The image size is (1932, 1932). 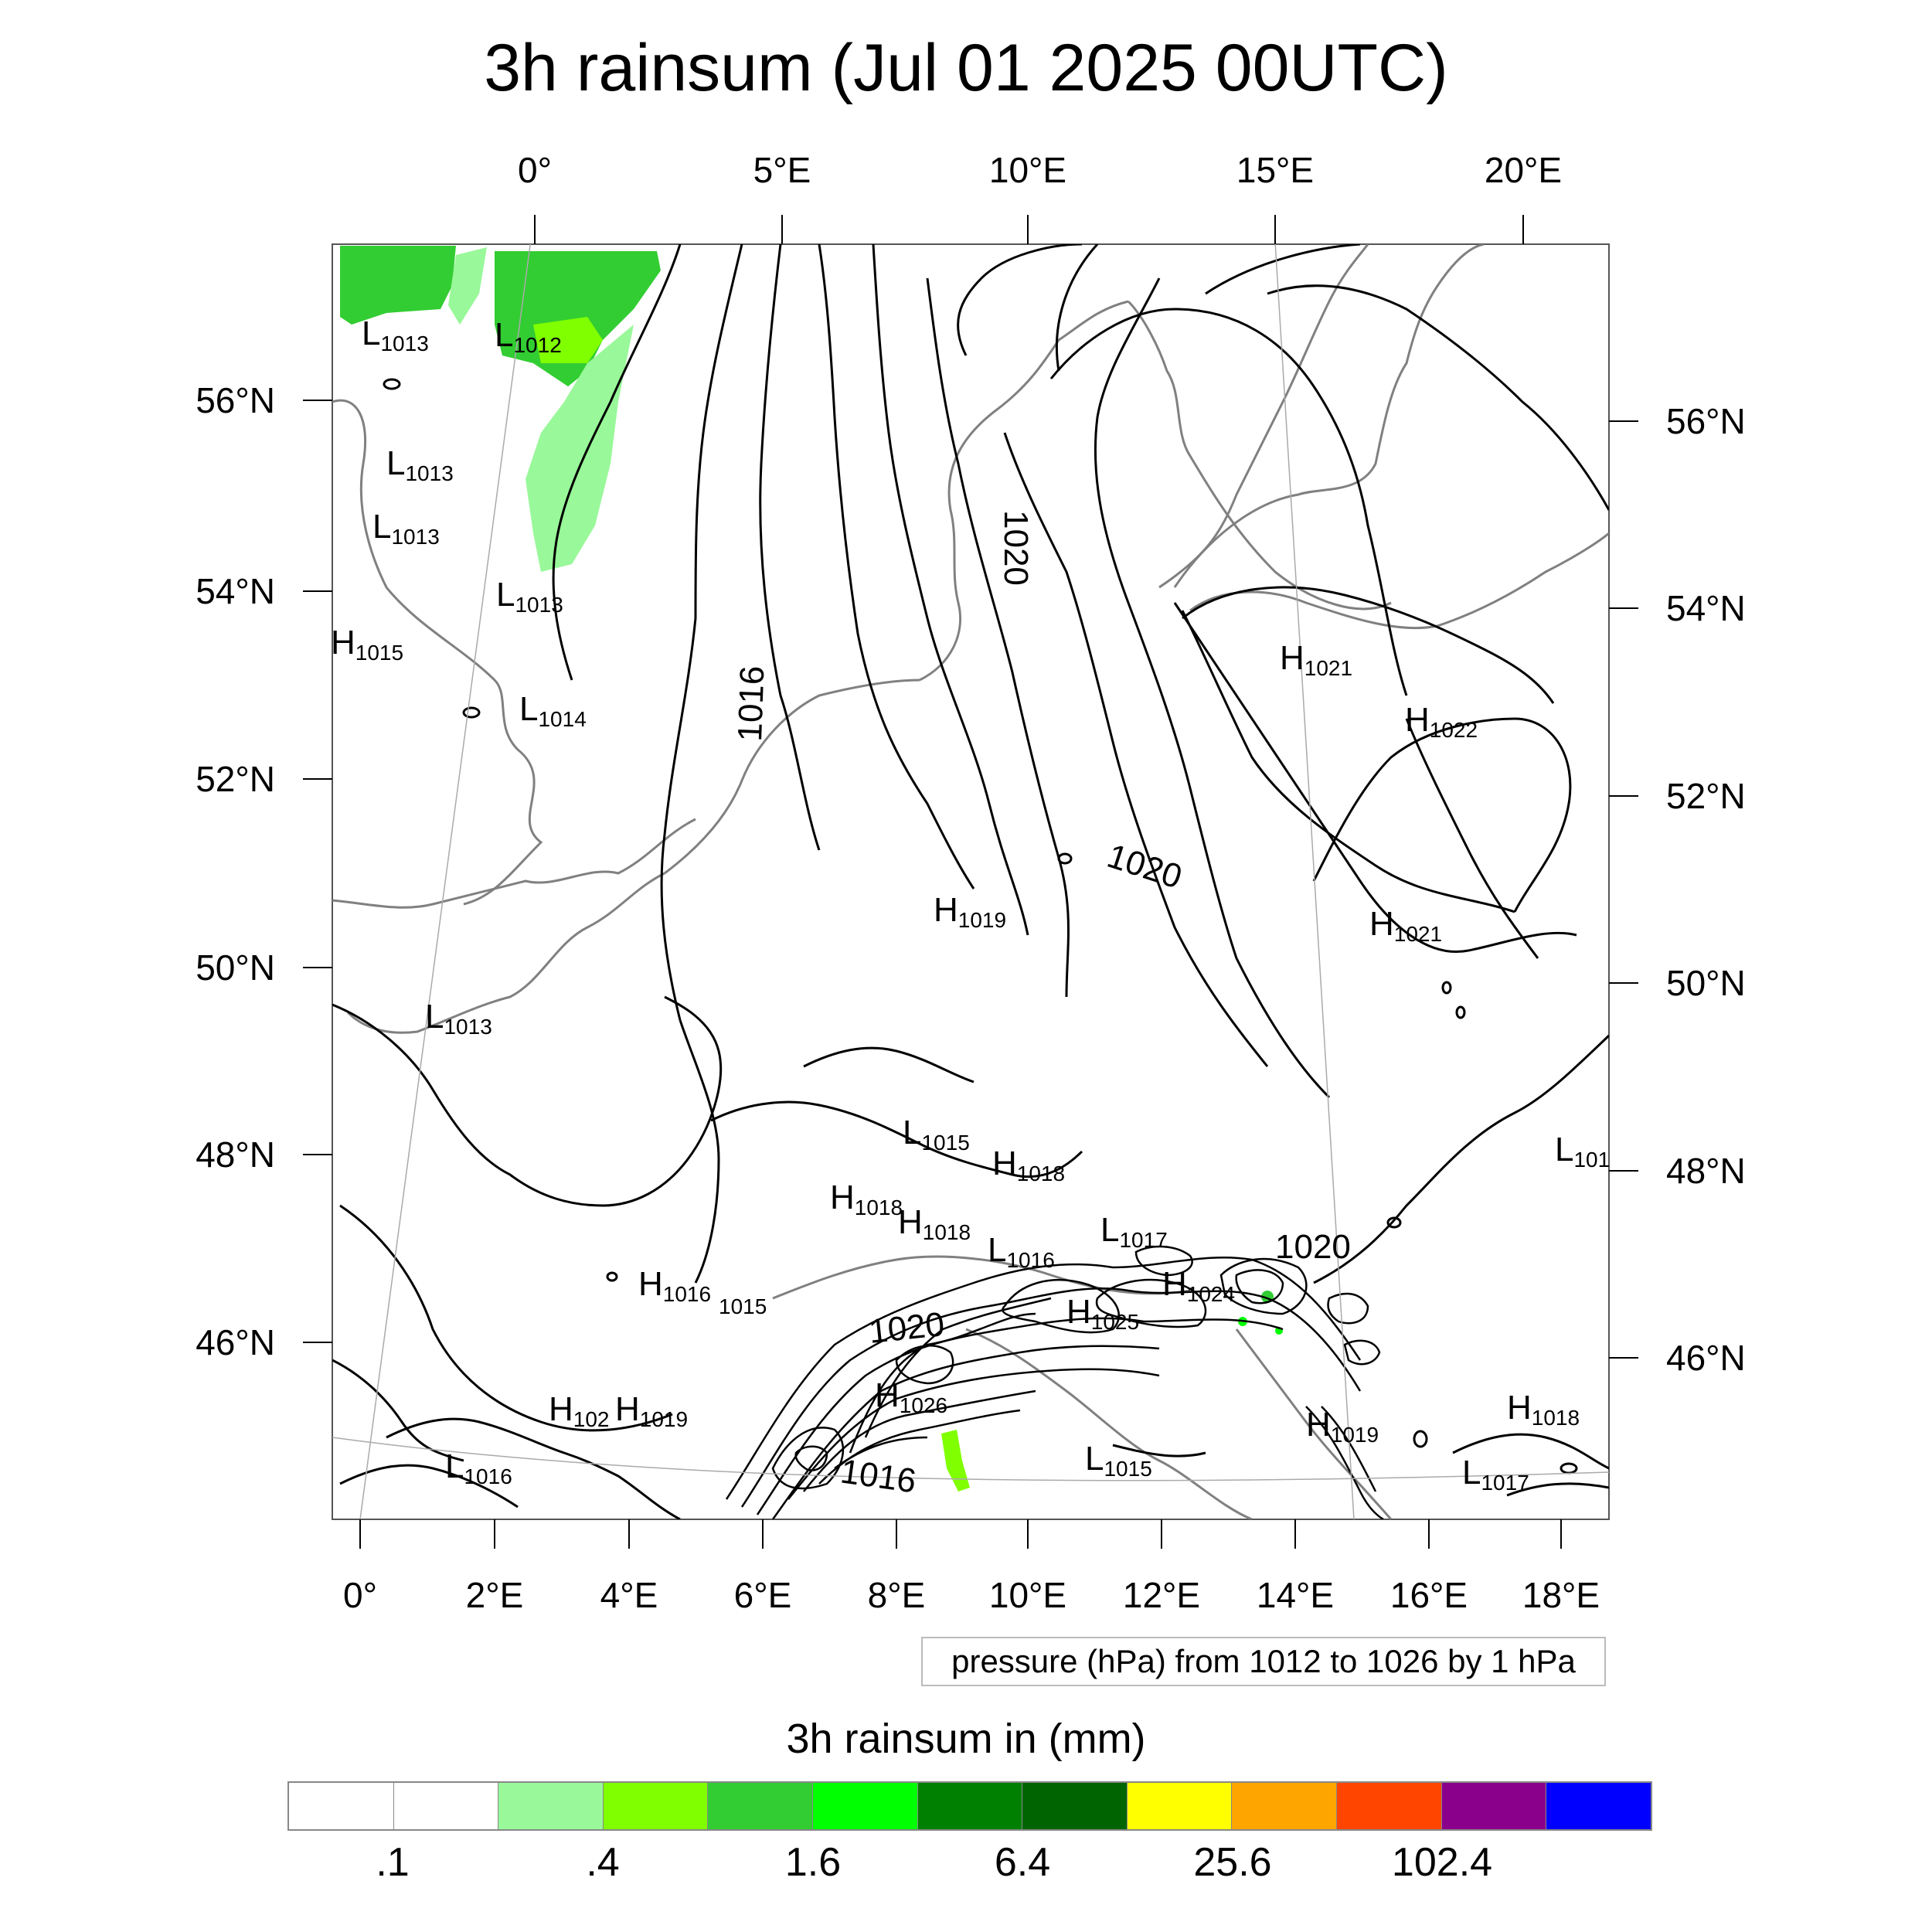 I want to click on left-lat-label: 54°N, so click(x=236, y=591).